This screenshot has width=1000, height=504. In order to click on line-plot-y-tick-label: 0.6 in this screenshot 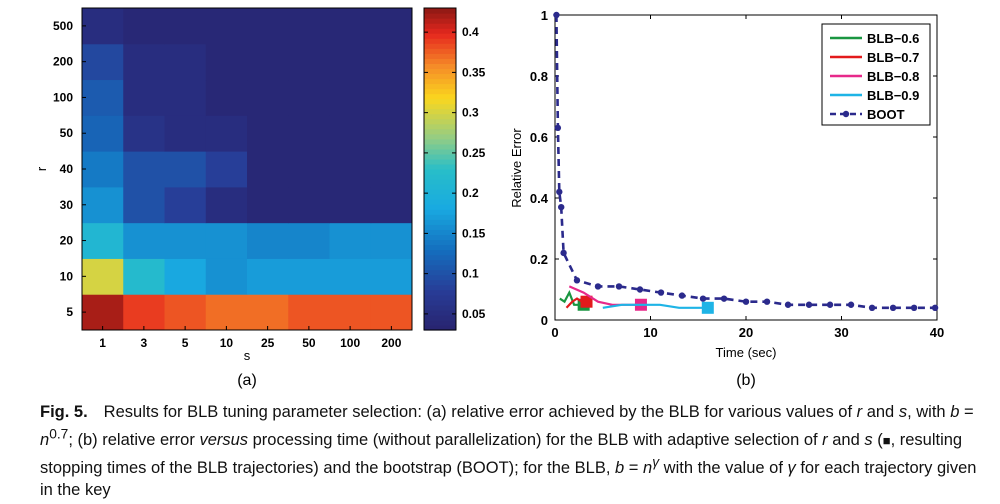, I will do `click(539, 137)`.